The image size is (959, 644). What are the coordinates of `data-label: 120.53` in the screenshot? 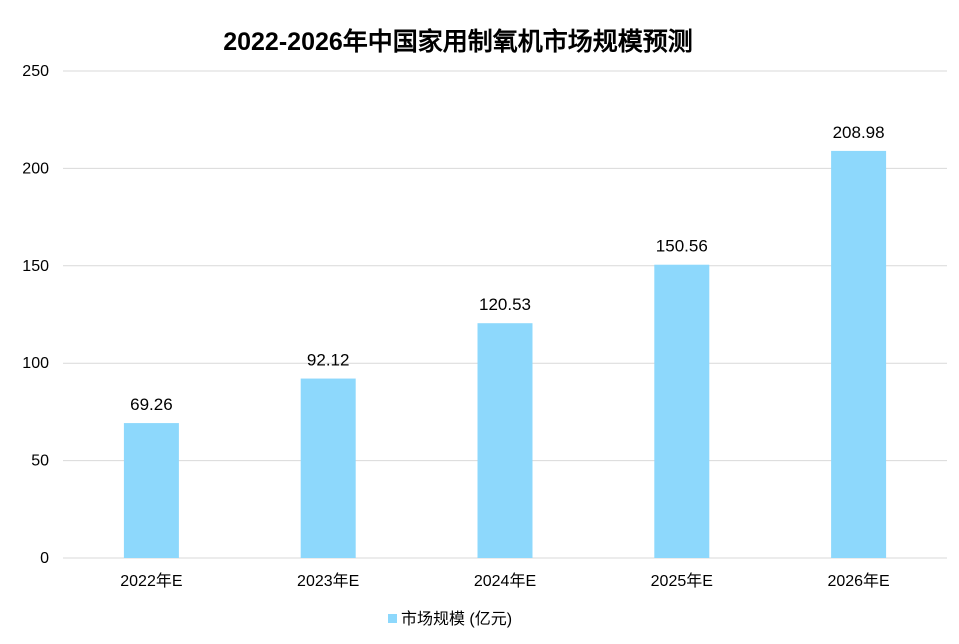 It's located at (505, 304).